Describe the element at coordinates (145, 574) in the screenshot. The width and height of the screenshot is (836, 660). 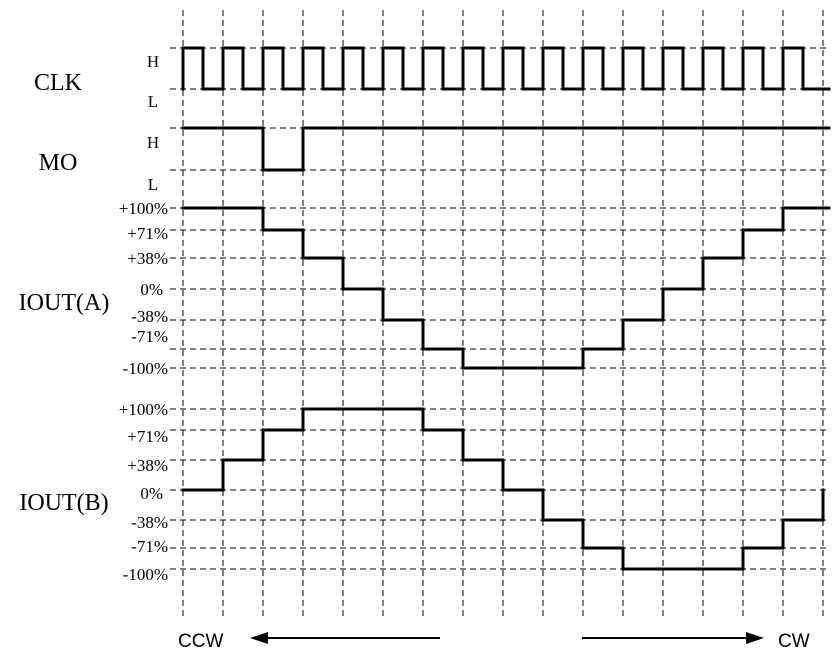
I see `iout-b-level-m100: -100%` at that location.